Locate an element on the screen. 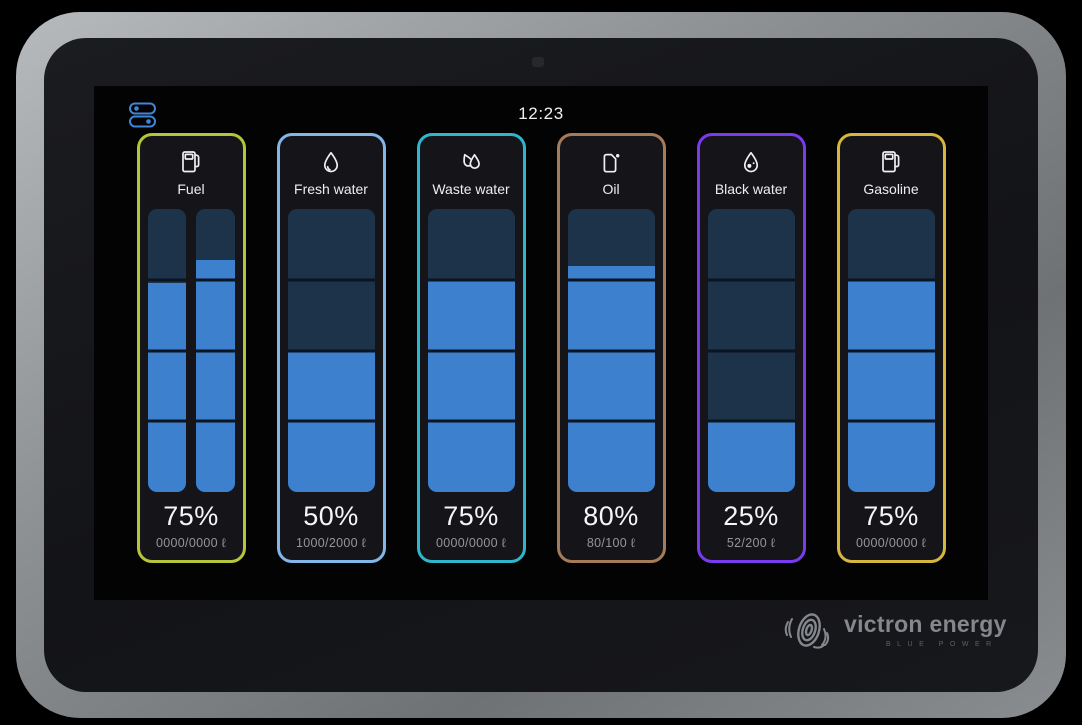 Image resolution: width=1082 pixels, height=725 pixels. tank-card-fuel: Fuel 75% 0000/0000 ℓ is located at coordinates (191, 348).